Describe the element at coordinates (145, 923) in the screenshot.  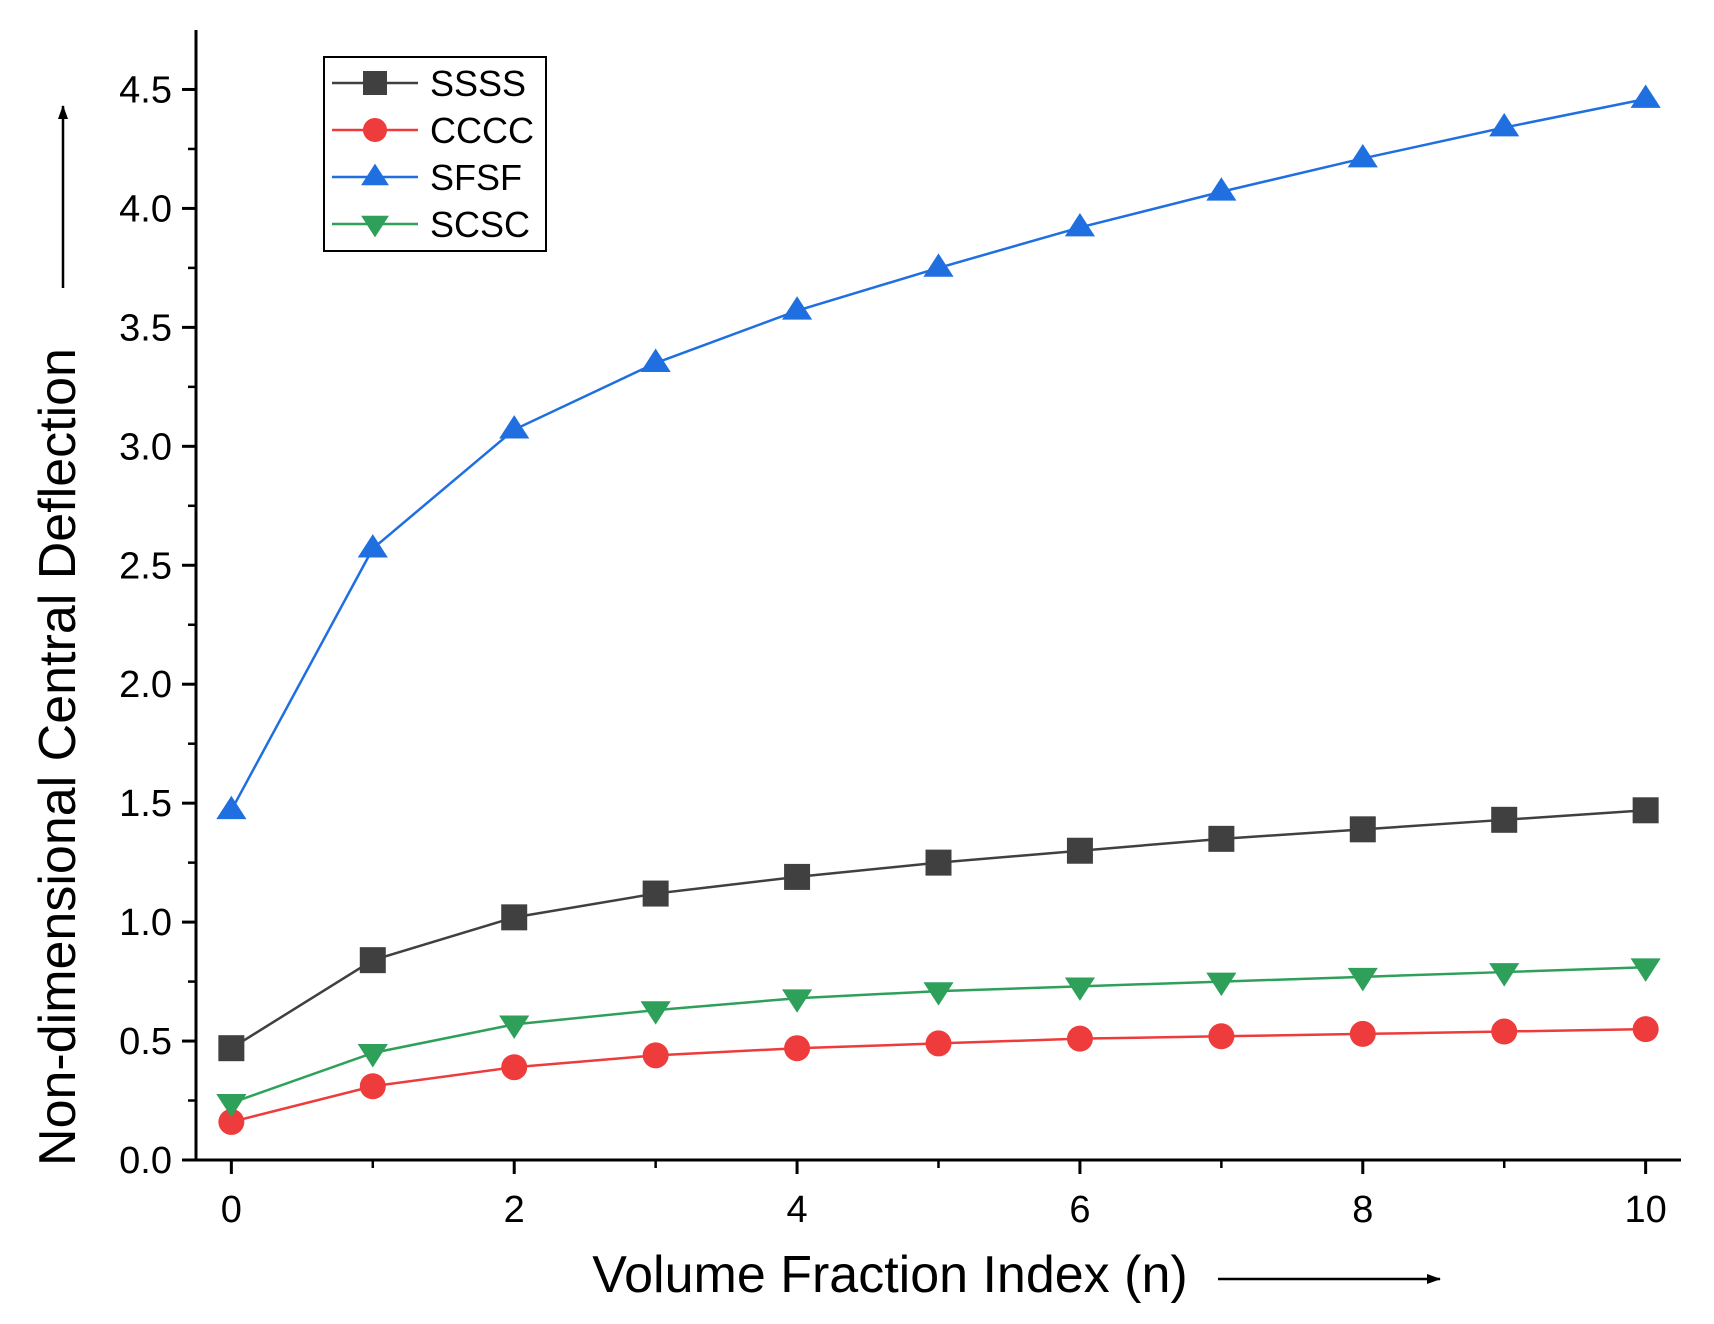
I see `y-tick-label: 1.0` at that location.